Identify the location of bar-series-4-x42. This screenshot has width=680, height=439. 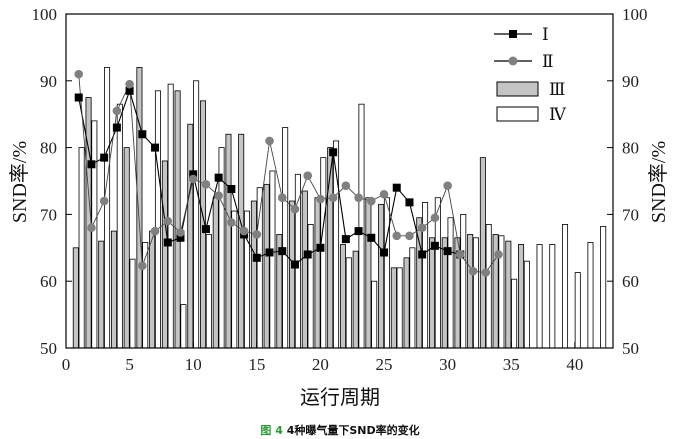
(603, 287).